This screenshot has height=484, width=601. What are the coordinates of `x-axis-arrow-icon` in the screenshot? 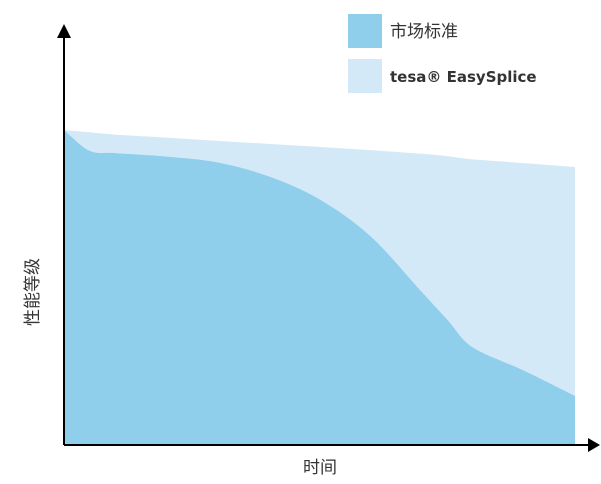 It's located at (594, 445).